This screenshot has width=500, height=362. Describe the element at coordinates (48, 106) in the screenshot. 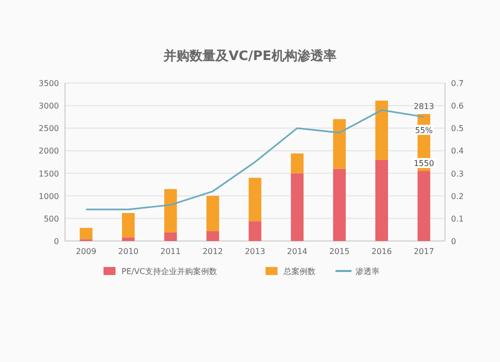

I see `y-tick-label: 3000` at that location.